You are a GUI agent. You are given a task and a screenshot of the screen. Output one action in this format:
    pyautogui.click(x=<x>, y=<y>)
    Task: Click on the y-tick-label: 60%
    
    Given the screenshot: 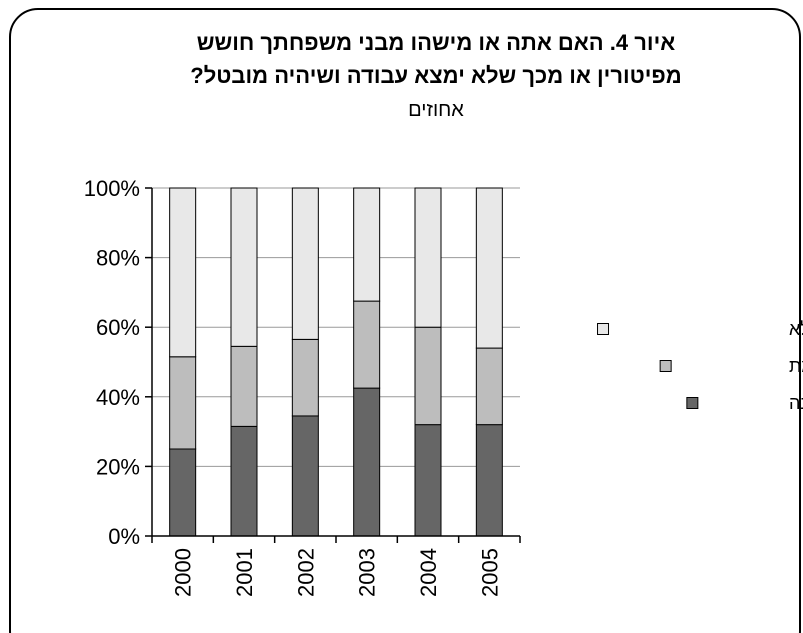 What is the action you would take?
    pyautogui.click(x=118, y=327)
    